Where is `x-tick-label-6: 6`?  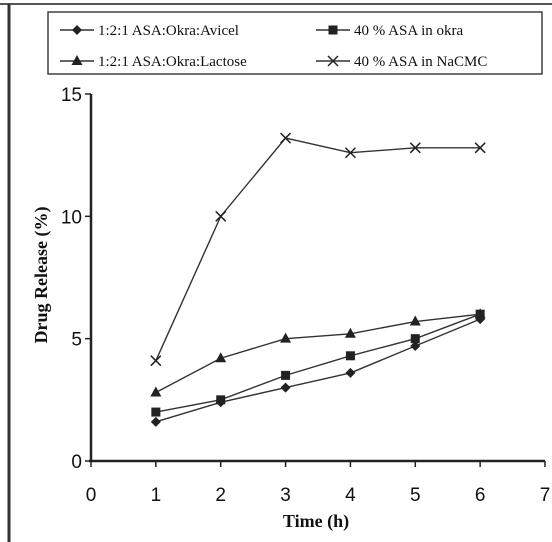
x-tick-label-6: 6 is located at coordinates (480, 495).